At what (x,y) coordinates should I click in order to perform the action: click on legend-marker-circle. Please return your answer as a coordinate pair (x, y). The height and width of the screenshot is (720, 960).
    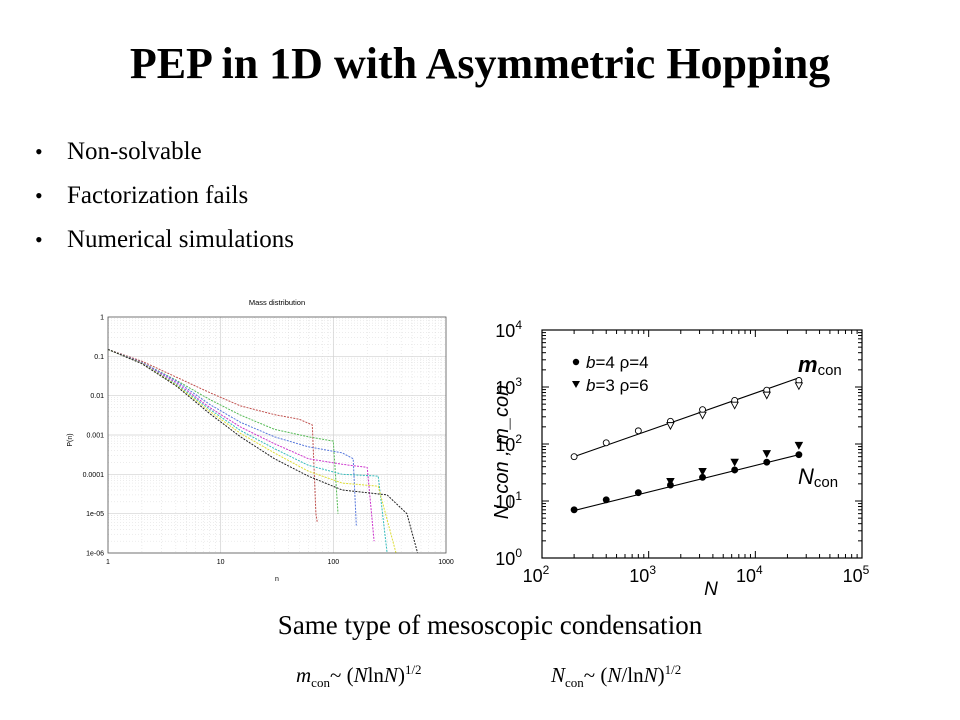
    Looking at the image, I should click on (576, 362).